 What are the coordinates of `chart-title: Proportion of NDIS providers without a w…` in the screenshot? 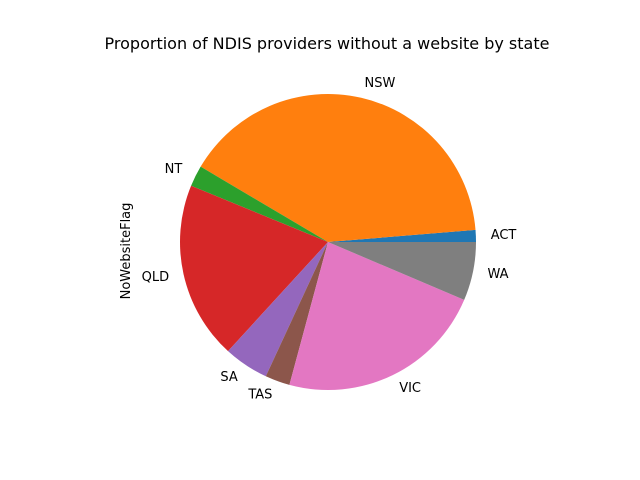 It's located at (327, 43).